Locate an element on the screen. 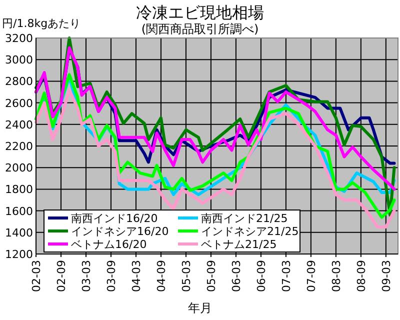  x-tick-label: 02-09 is located at coordinates (61, 276).